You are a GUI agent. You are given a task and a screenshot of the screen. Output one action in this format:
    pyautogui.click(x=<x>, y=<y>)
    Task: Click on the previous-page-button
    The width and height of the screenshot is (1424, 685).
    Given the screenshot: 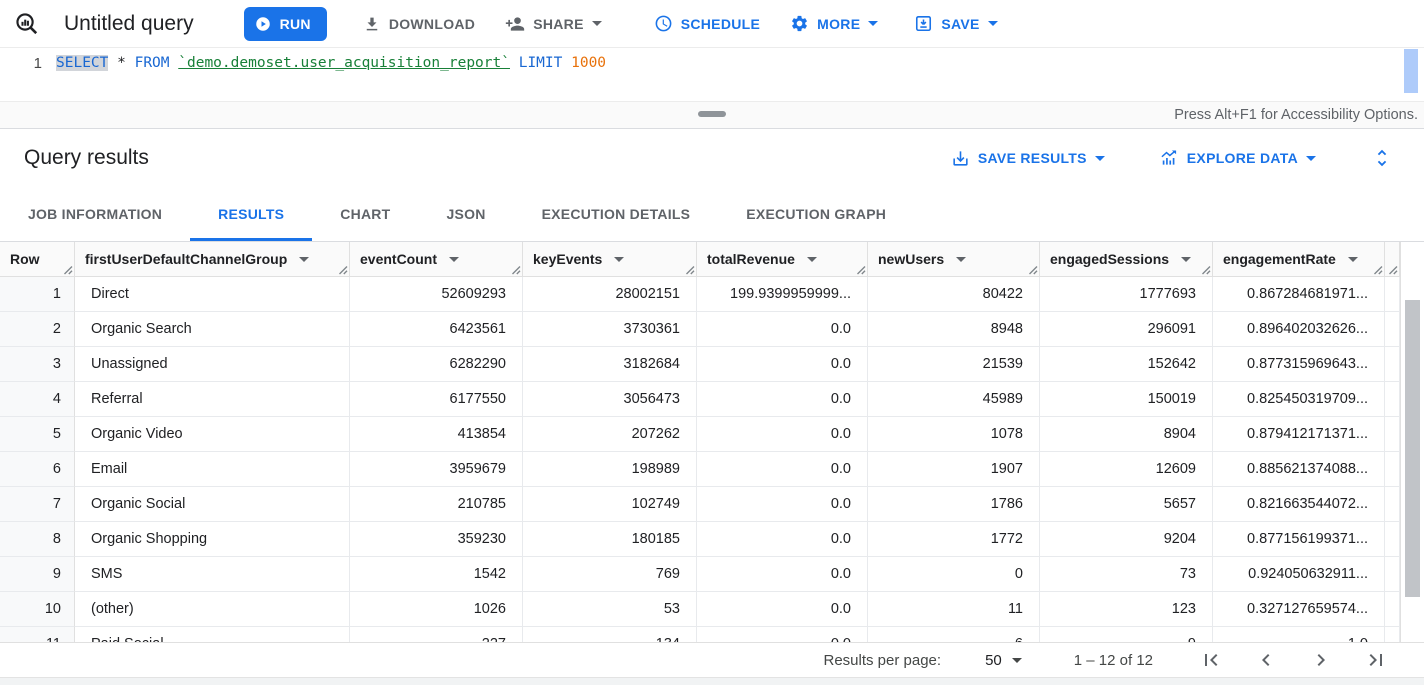 What is the action you would take?
    pyautogui.click(x=1266, y=660)
    